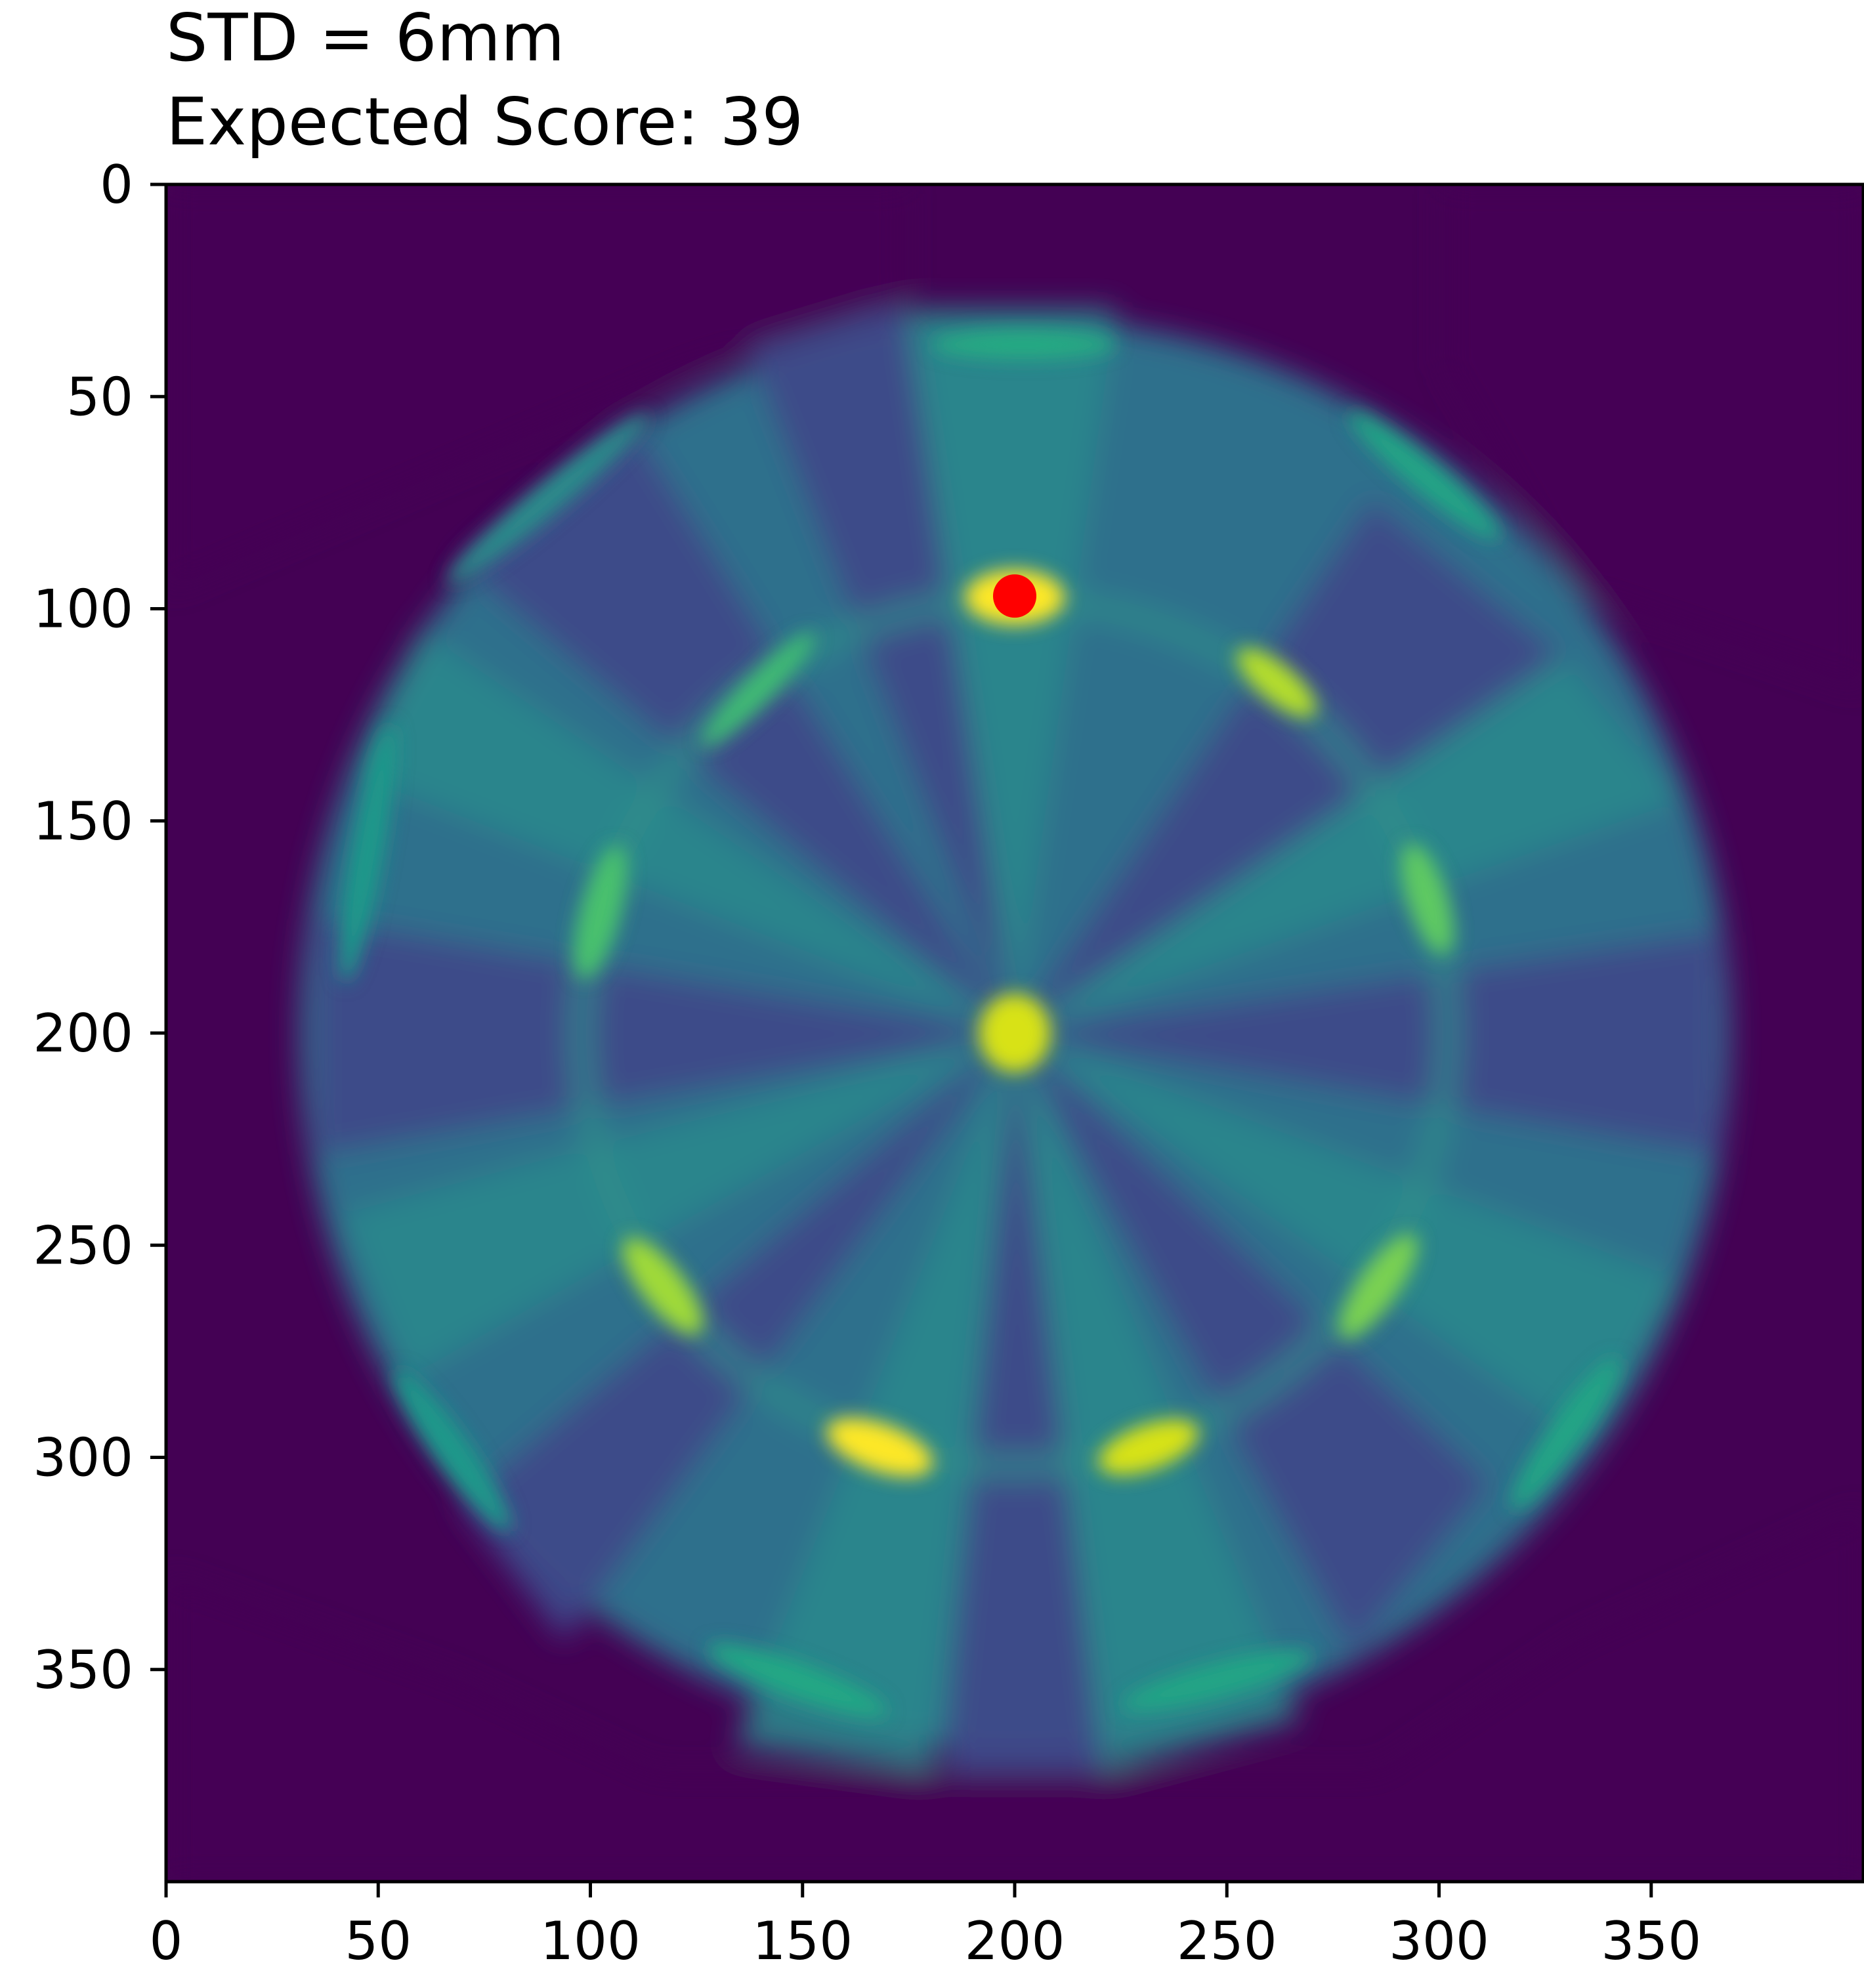 This screenshot has width=1864, height=1988. I want to click on hot-spot-bottom-right-triple, so click(1148, 1447).